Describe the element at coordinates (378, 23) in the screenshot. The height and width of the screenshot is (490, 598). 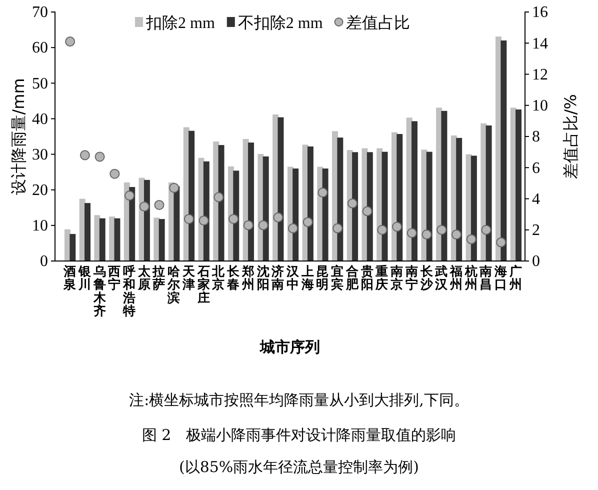
I see `legend-label: 差值占比` at that location.